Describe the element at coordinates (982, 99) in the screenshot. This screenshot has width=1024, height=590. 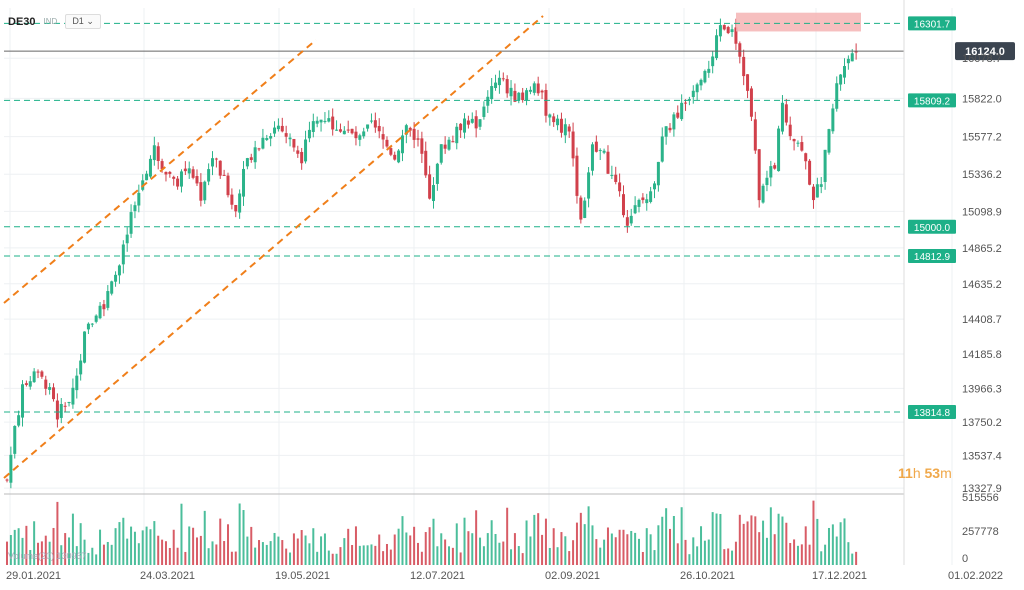
I see `price-tick-label: 15822.0` at that location.